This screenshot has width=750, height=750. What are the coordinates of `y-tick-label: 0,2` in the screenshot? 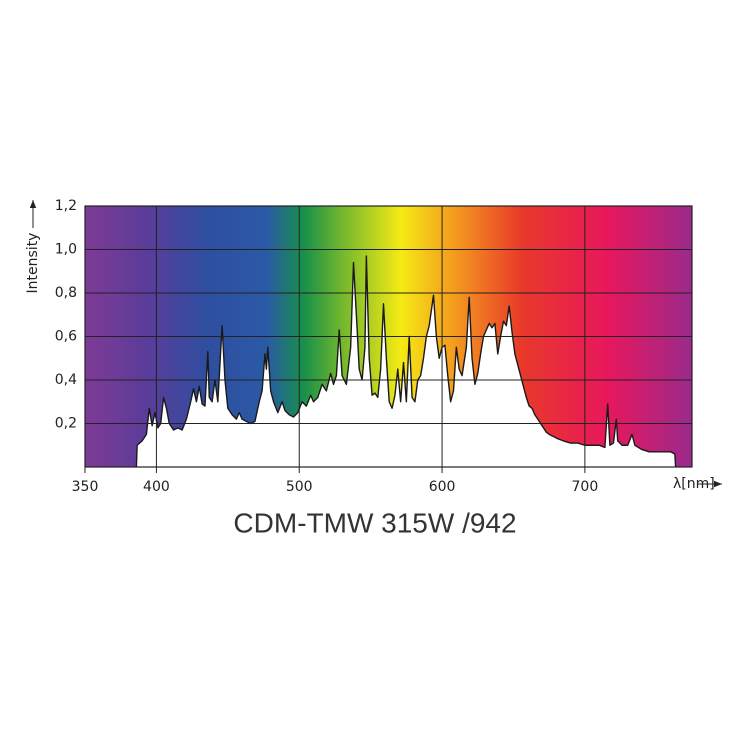 It's located at (66, 424).